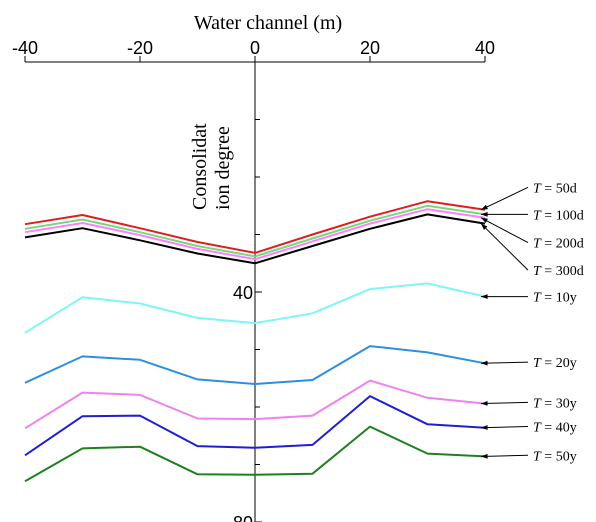  What do you see at coordinates (555, 363) in the screenshot?
I see `legend-label: T = 20y` at bounding box center [555, 363].